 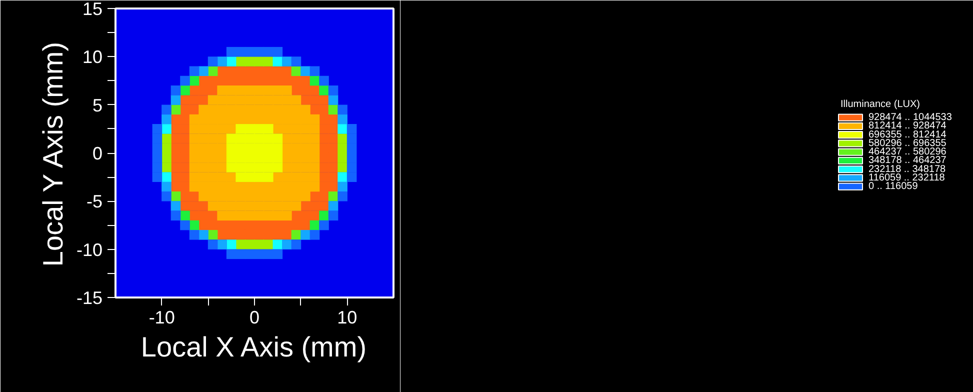 I want to click on legend-label: 812414 .. 928474, so click(x=907, y=126).